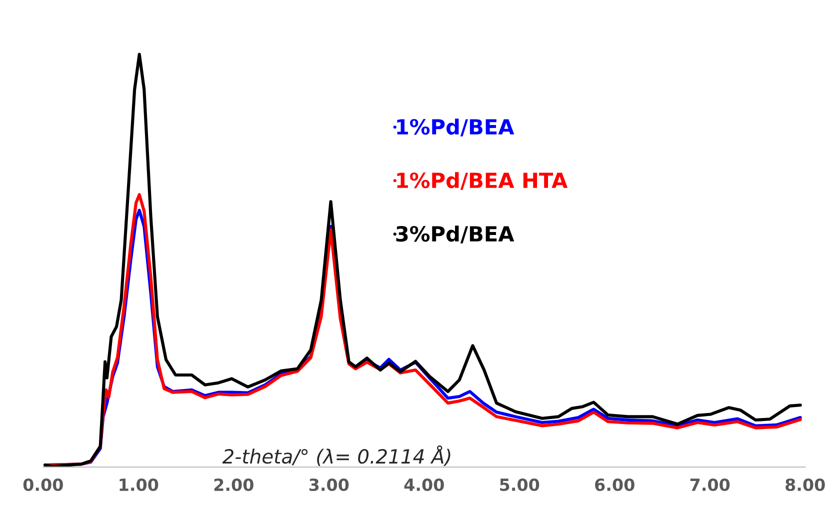  Describe the element at coordinates (482, 181) in the screenshot. I see `legend-label: 1%Pd/BEA HTA` at that location.